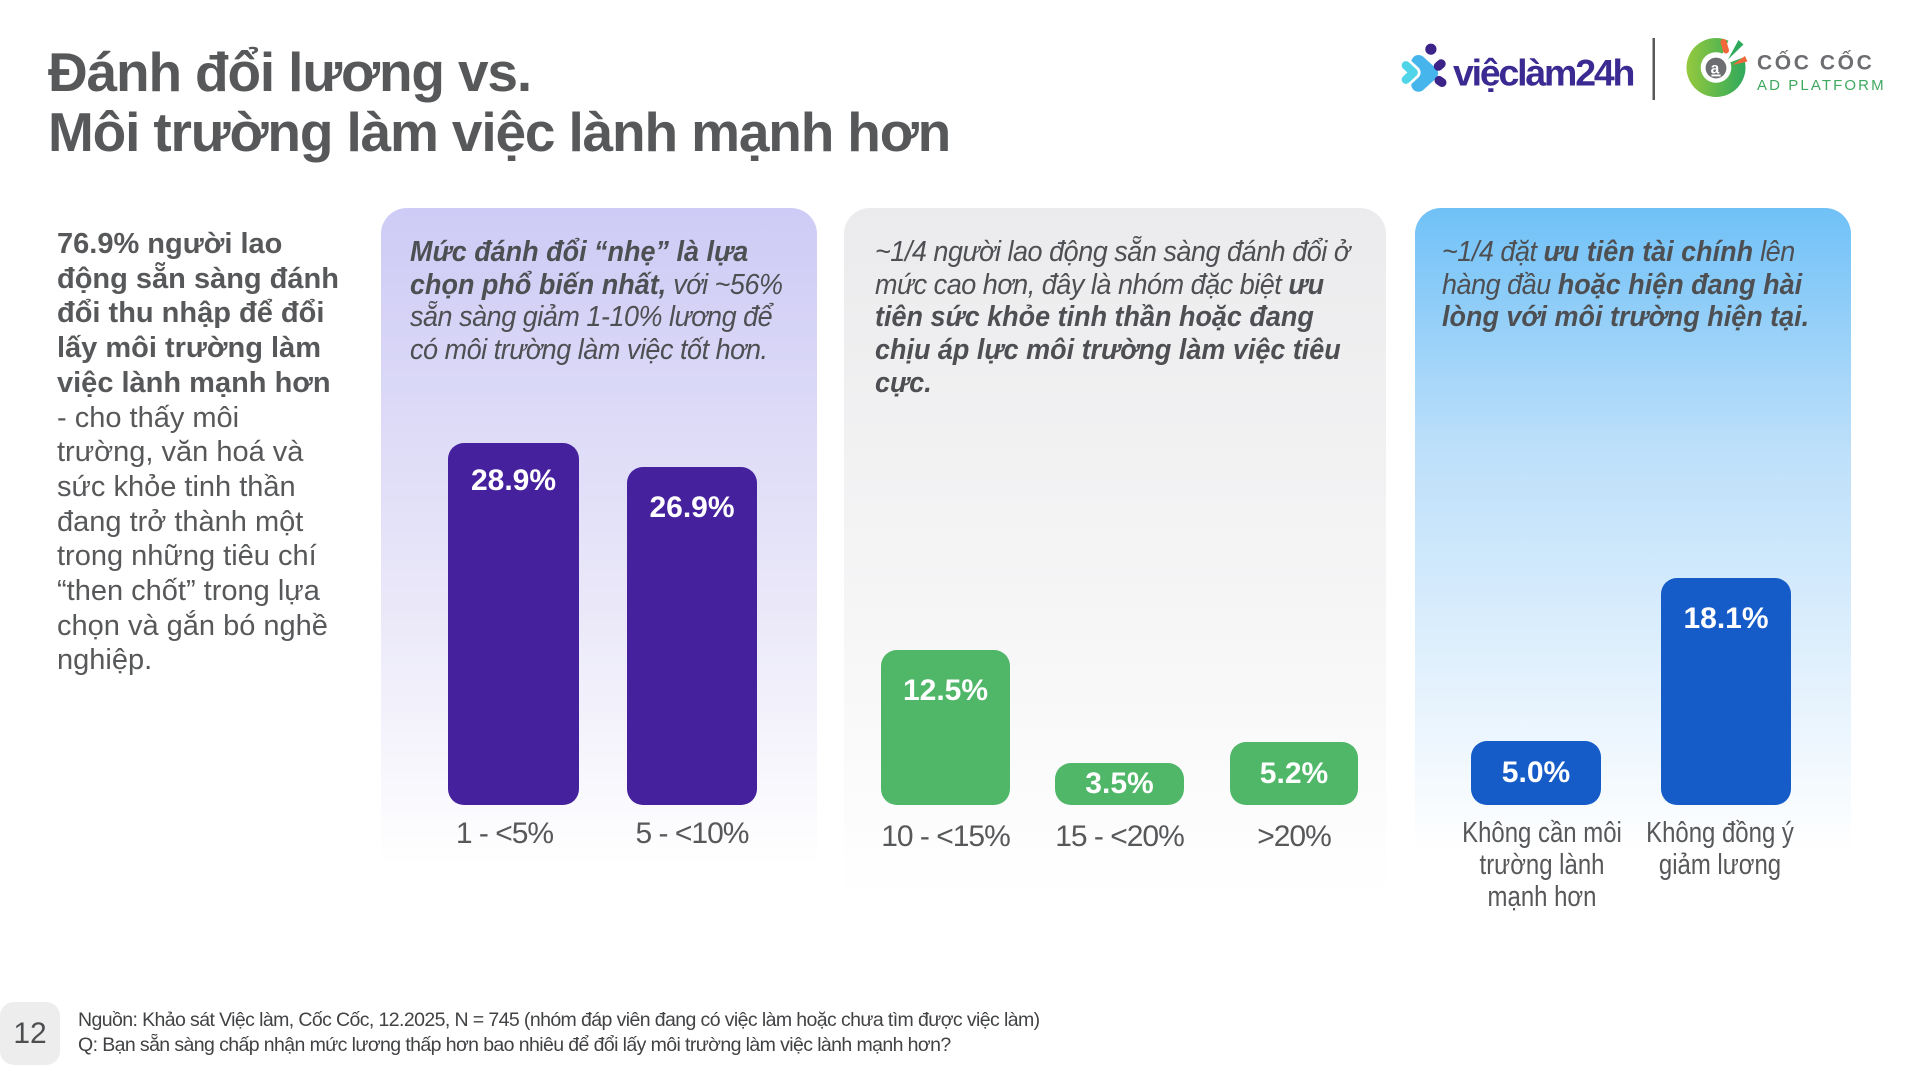 The image size is (1920, 1080). I want to click on svg-text: việclàm24h, so click(1543, 73).